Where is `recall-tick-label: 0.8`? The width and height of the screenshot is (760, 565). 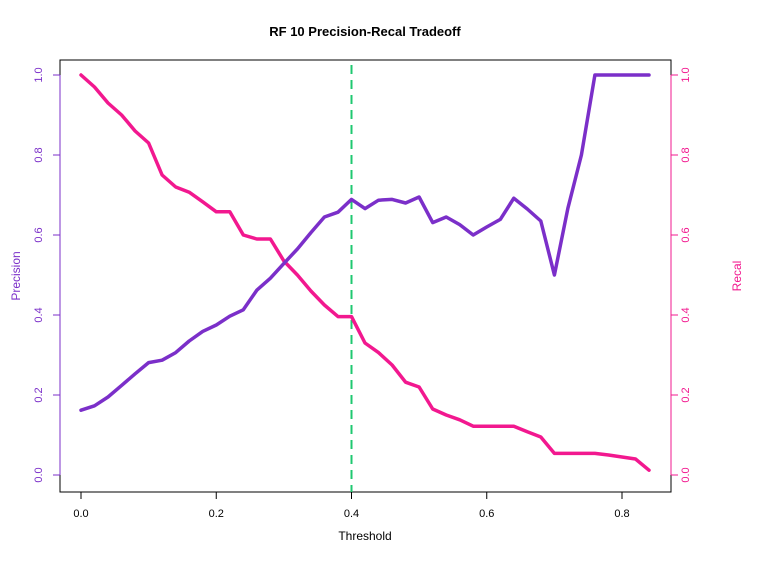
recall-tick-label: 0.8 is located at coordinates (686, 154).